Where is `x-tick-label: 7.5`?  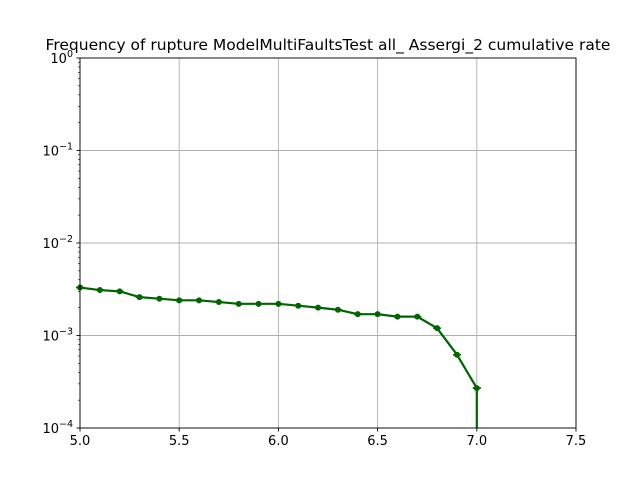
x-tick-label: 7.5 is located at coordinates (576, 441).